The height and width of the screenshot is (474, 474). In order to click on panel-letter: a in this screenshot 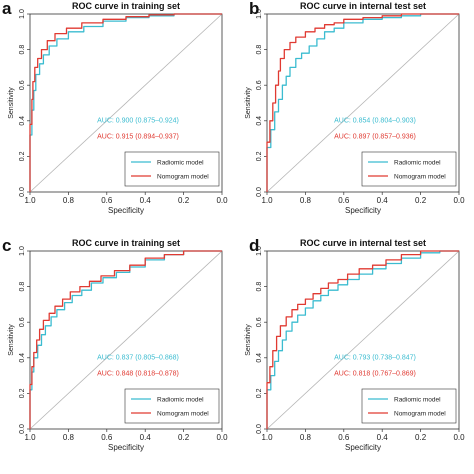, I will do `click(7, 9)`.